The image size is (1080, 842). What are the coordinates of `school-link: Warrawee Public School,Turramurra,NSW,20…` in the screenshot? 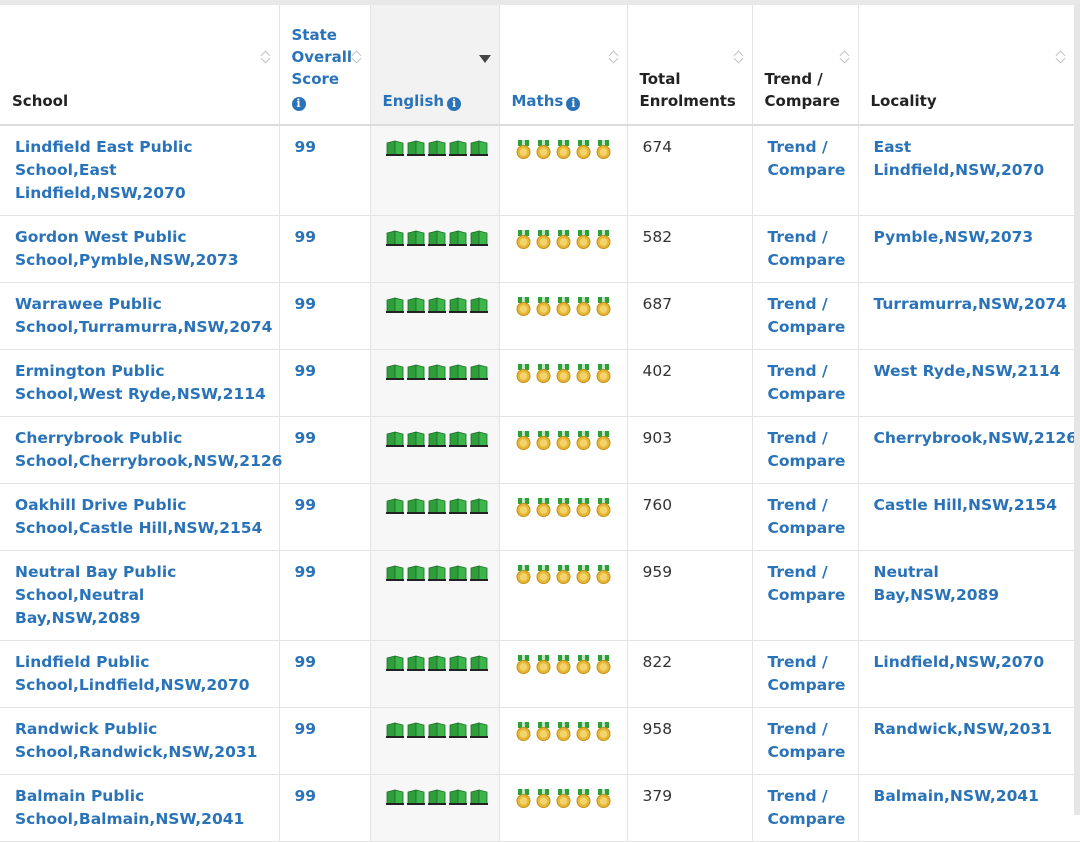 It's located at (144, 315).